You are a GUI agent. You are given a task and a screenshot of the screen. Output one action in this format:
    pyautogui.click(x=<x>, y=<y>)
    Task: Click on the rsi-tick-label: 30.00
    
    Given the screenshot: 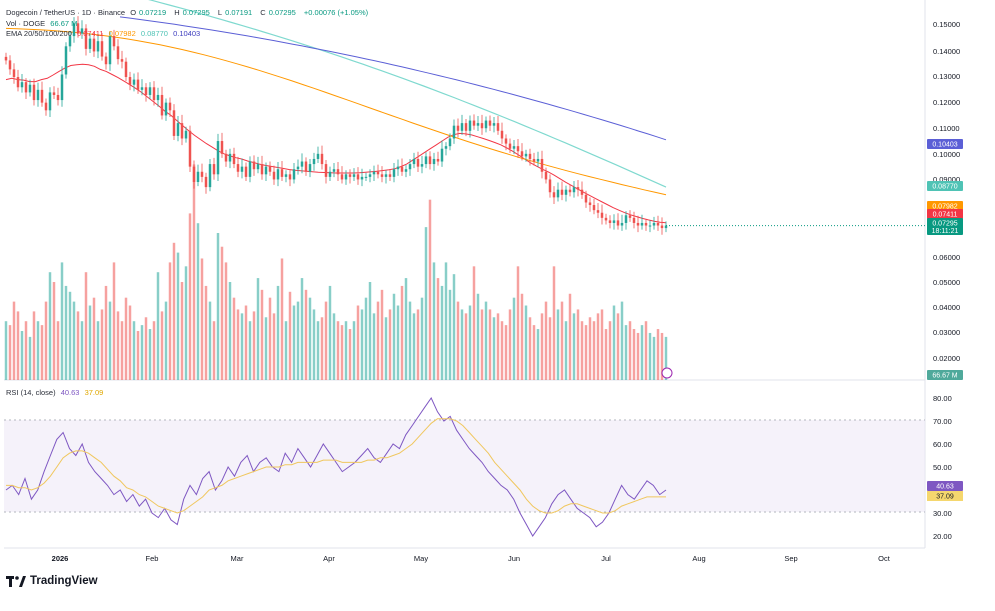 What is the action you would take?
    pyautogui.click(x=942, y=513)
    